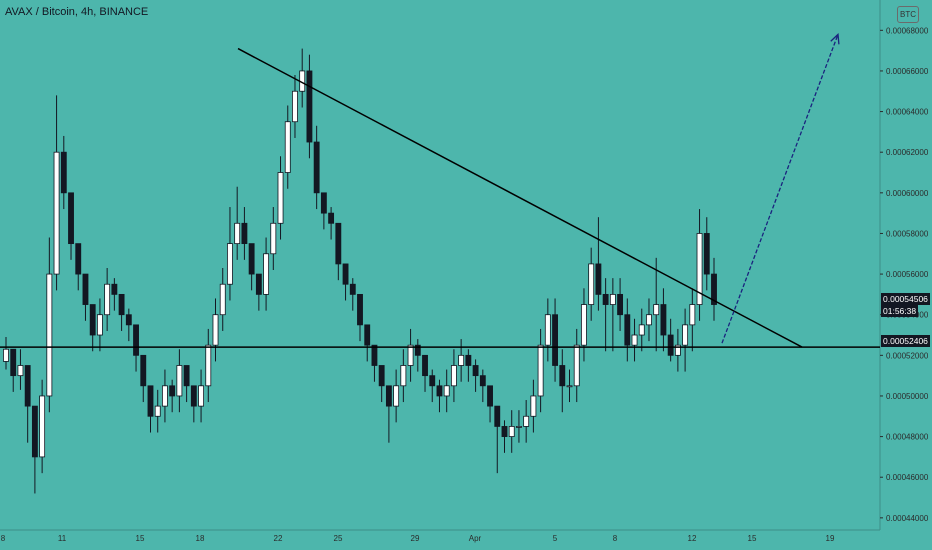  Describe the element at coordinates (907, 233) in the screenshot. I see `price-tick-label: 0.00058000` at that location.